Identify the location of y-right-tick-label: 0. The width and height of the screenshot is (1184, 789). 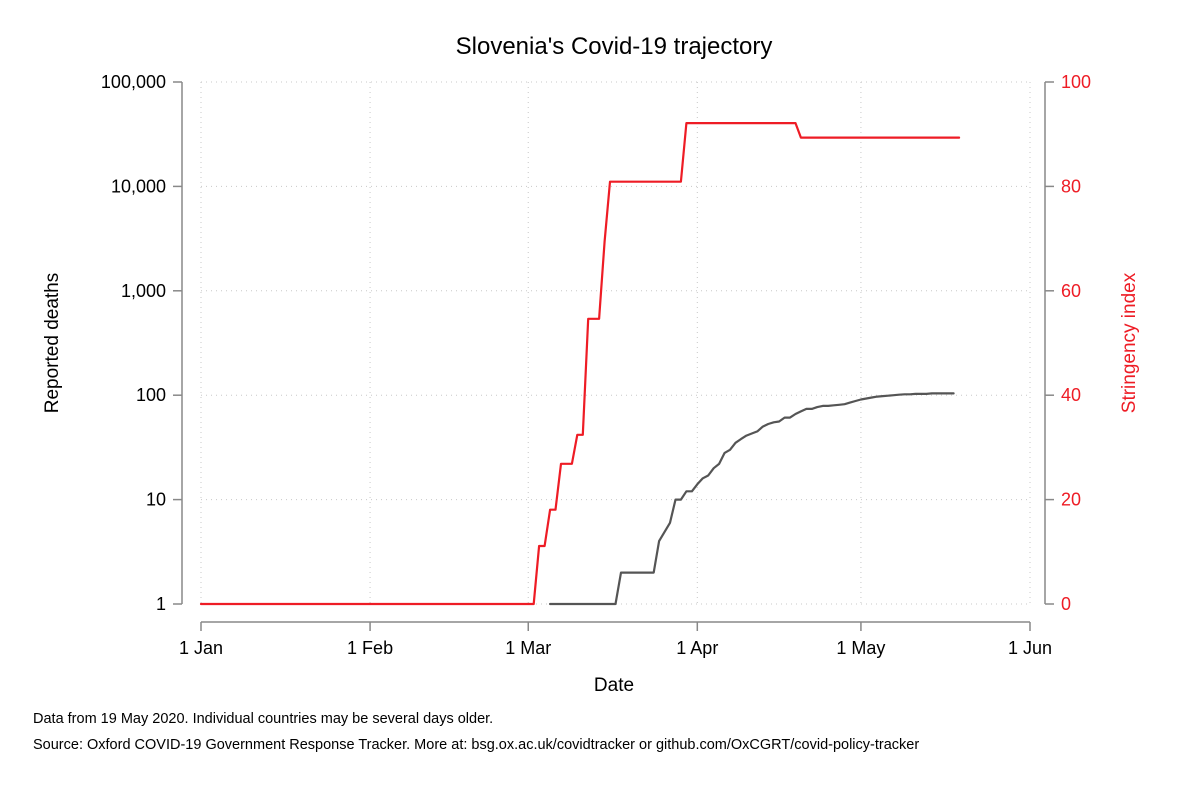
(1066, 604).